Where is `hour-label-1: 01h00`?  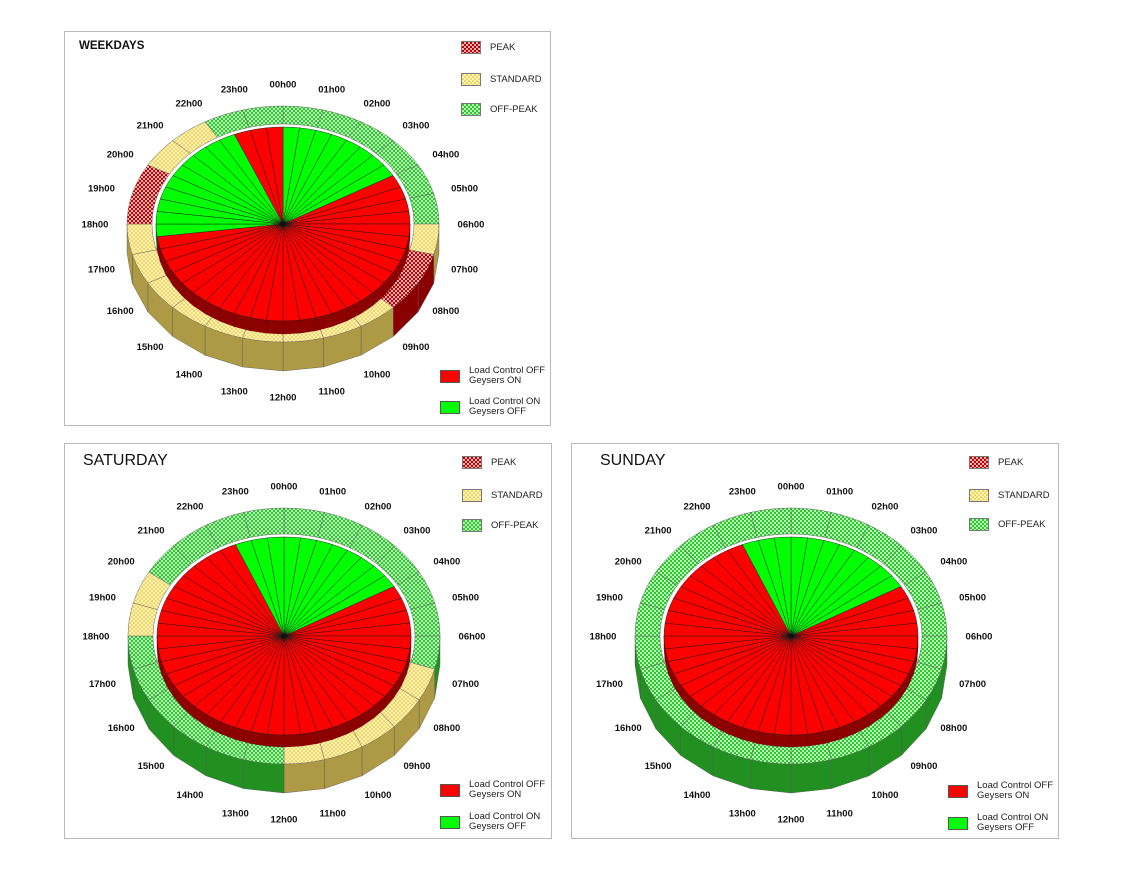
hour-label-1: 01h00 is located at coordinates (332, 492).